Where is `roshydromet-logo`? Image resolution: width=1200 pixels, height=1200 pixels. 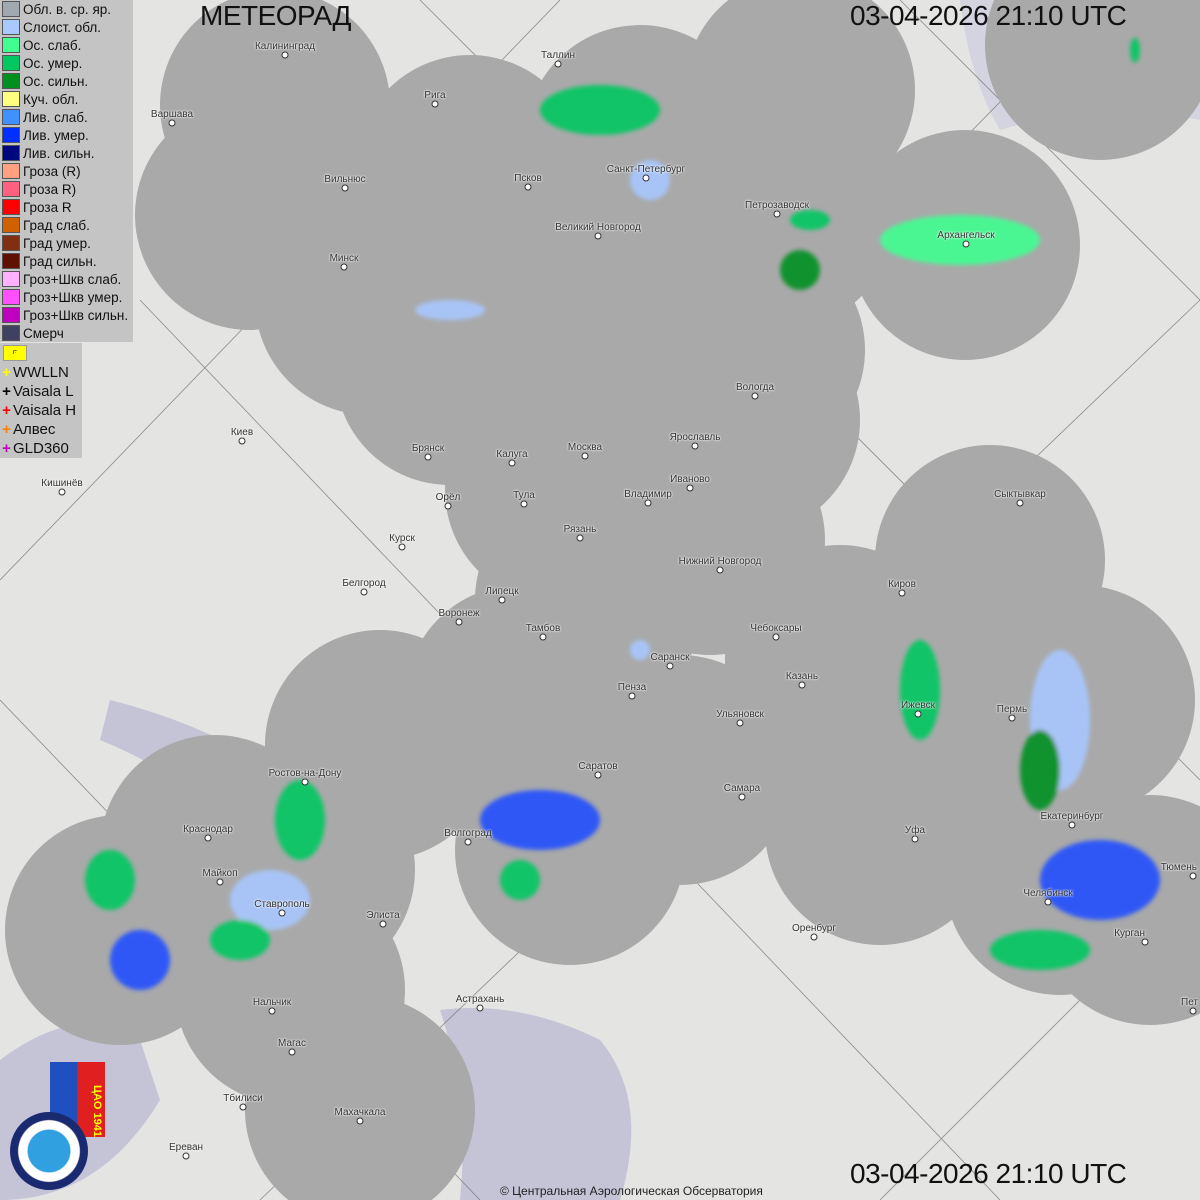
roshydromet-logo is located at coordinates (49, 1151).